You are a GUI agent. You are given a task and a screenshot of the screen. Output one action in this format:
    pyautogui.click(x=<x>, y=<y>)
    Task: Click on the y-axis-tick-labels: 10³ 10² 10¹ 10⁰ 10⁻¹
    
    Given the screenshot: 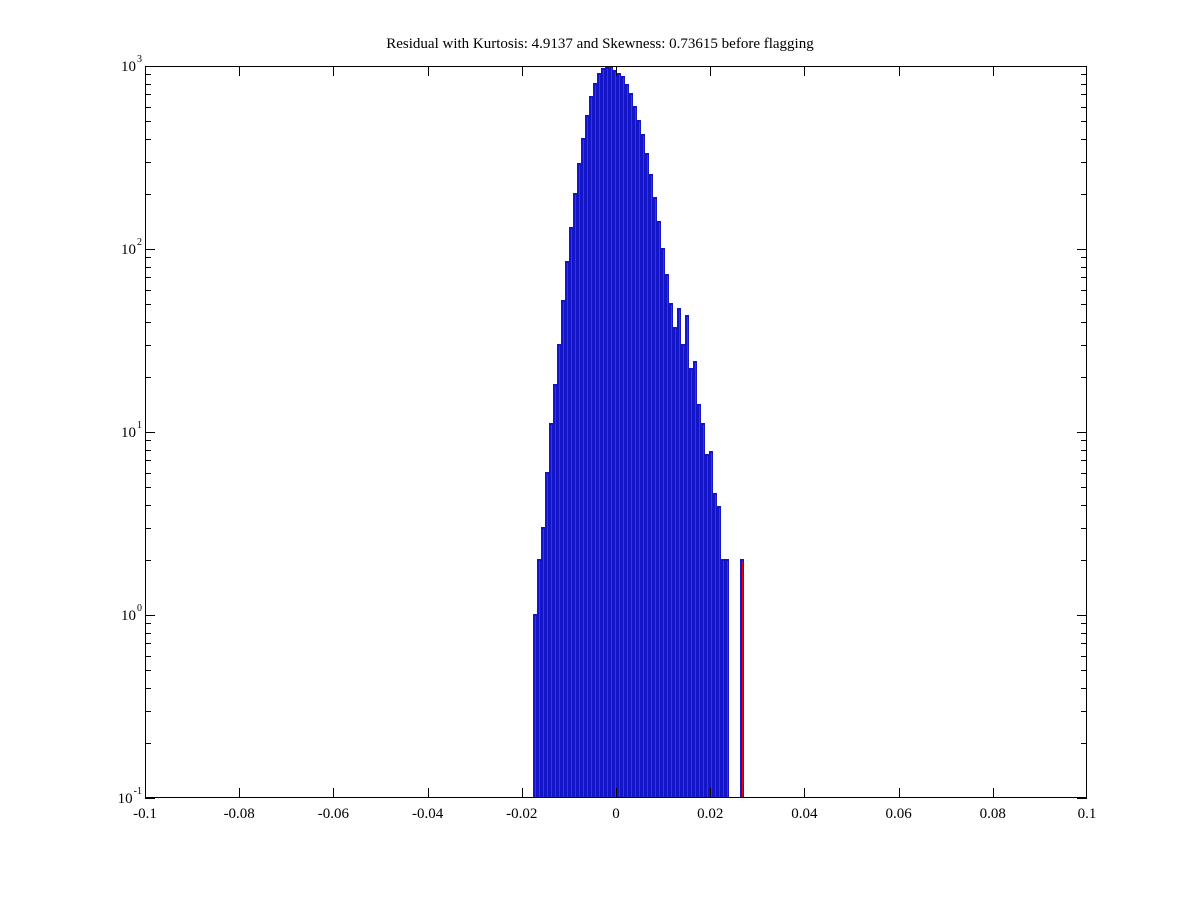 What is the action you would take?
    pyautogui.click(x=125, y=450)
    